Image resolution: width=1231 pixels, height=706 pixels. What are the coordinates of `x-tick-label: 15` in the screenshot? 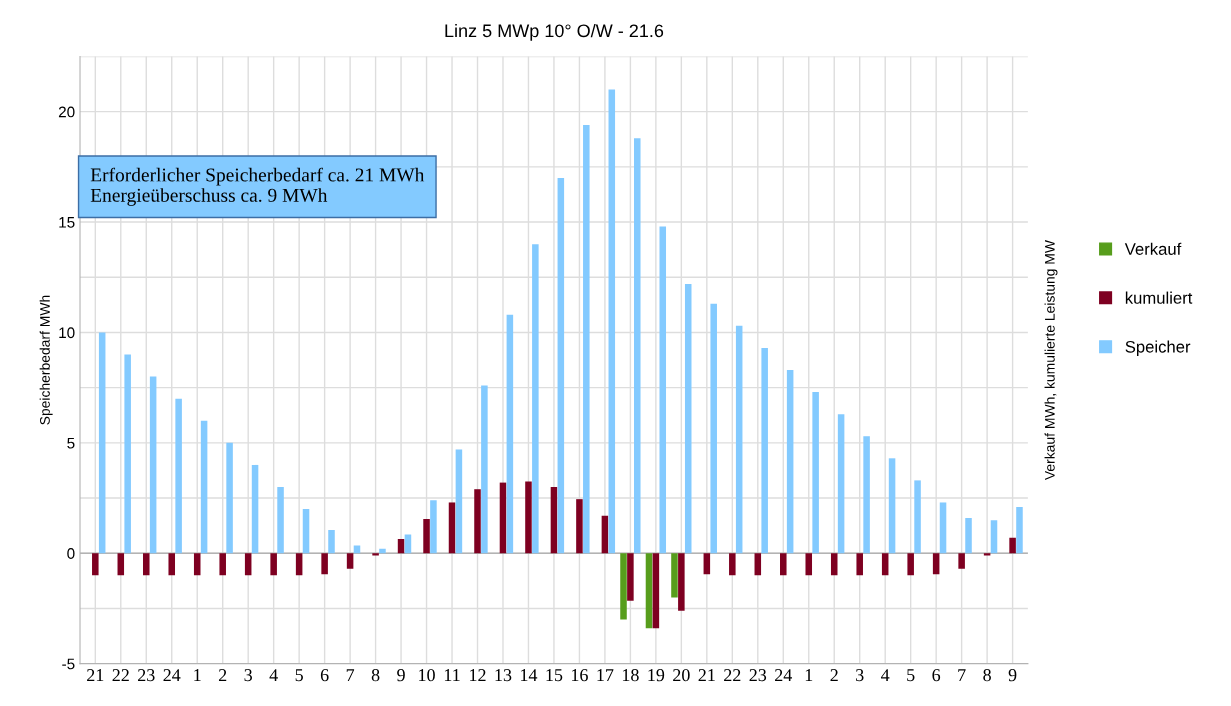 It's located at (554, 675).